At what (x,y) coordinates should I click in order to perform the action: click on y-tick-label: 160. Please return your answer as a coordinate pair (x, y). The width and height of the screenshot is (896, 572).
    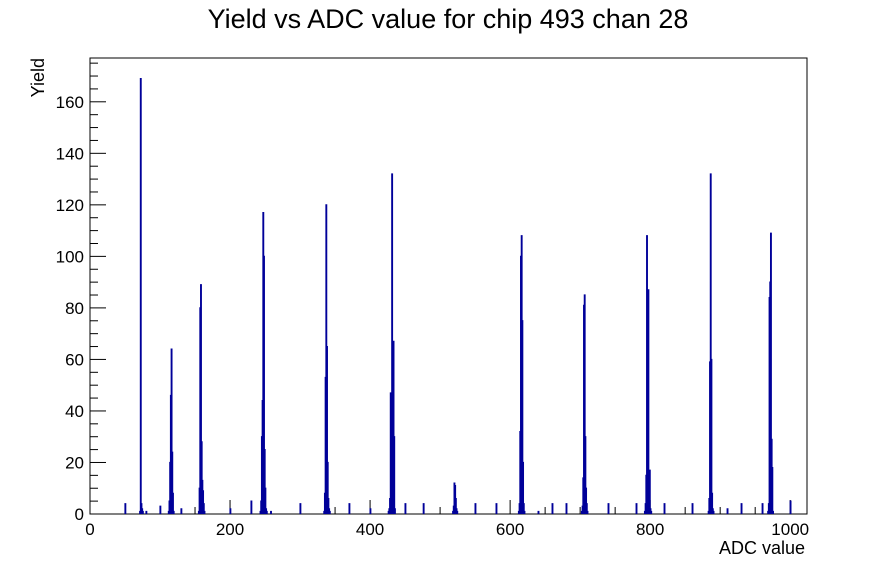
    Looking at the image, I should click on (70, 102).